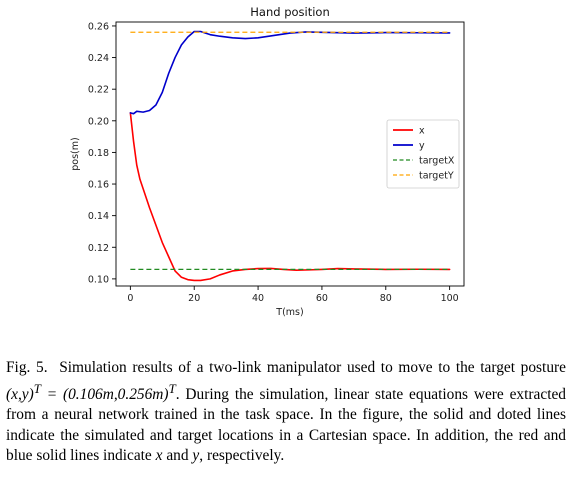 The image size is (572, 486). I want to click on chart-title: Hand position, so click(290, 12).